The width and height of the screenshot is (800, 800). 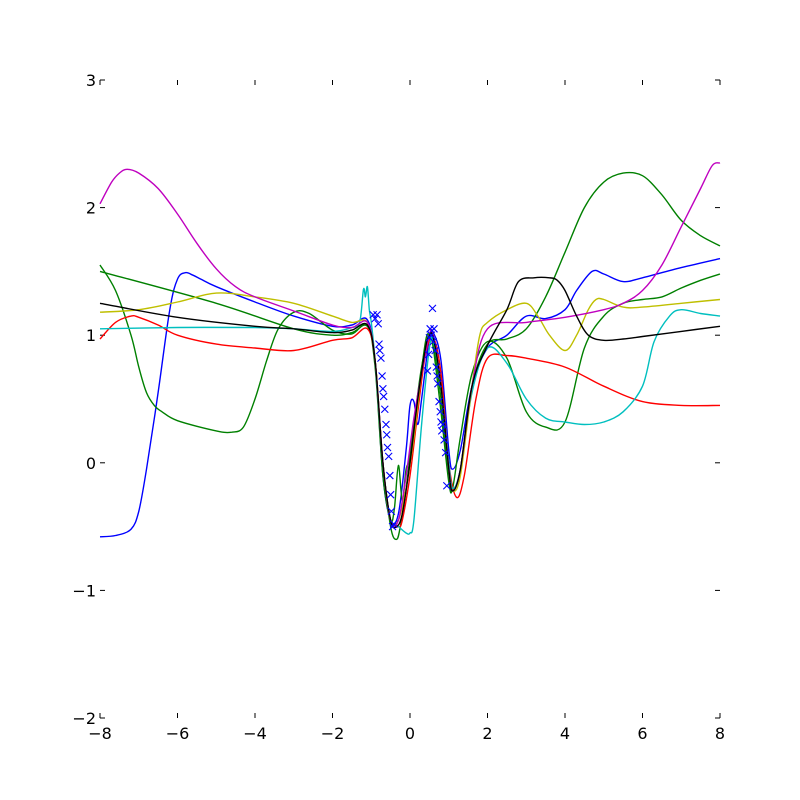 I want to click on x-tick-label: 4, so click(x=565, y=733).